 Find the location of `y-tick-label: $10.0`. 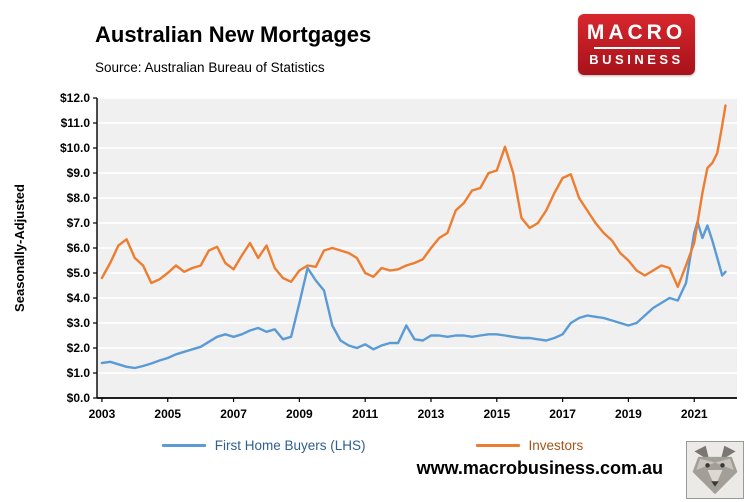

y-tick-label: $10.0 is located at coordinates (75, 148).